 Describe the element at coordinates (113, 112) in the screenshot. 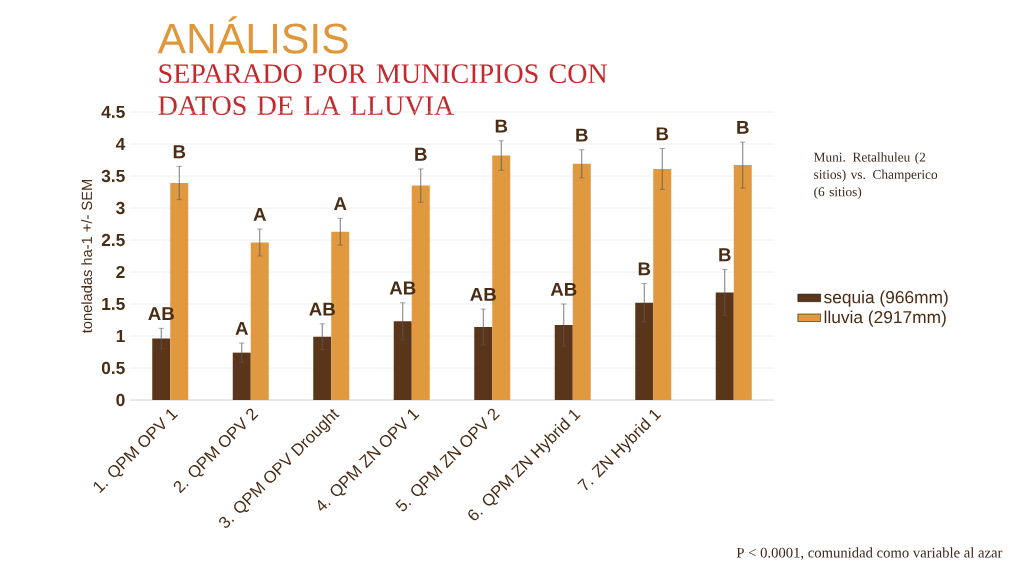

I see `y-tick-label: 4.5` at that location.